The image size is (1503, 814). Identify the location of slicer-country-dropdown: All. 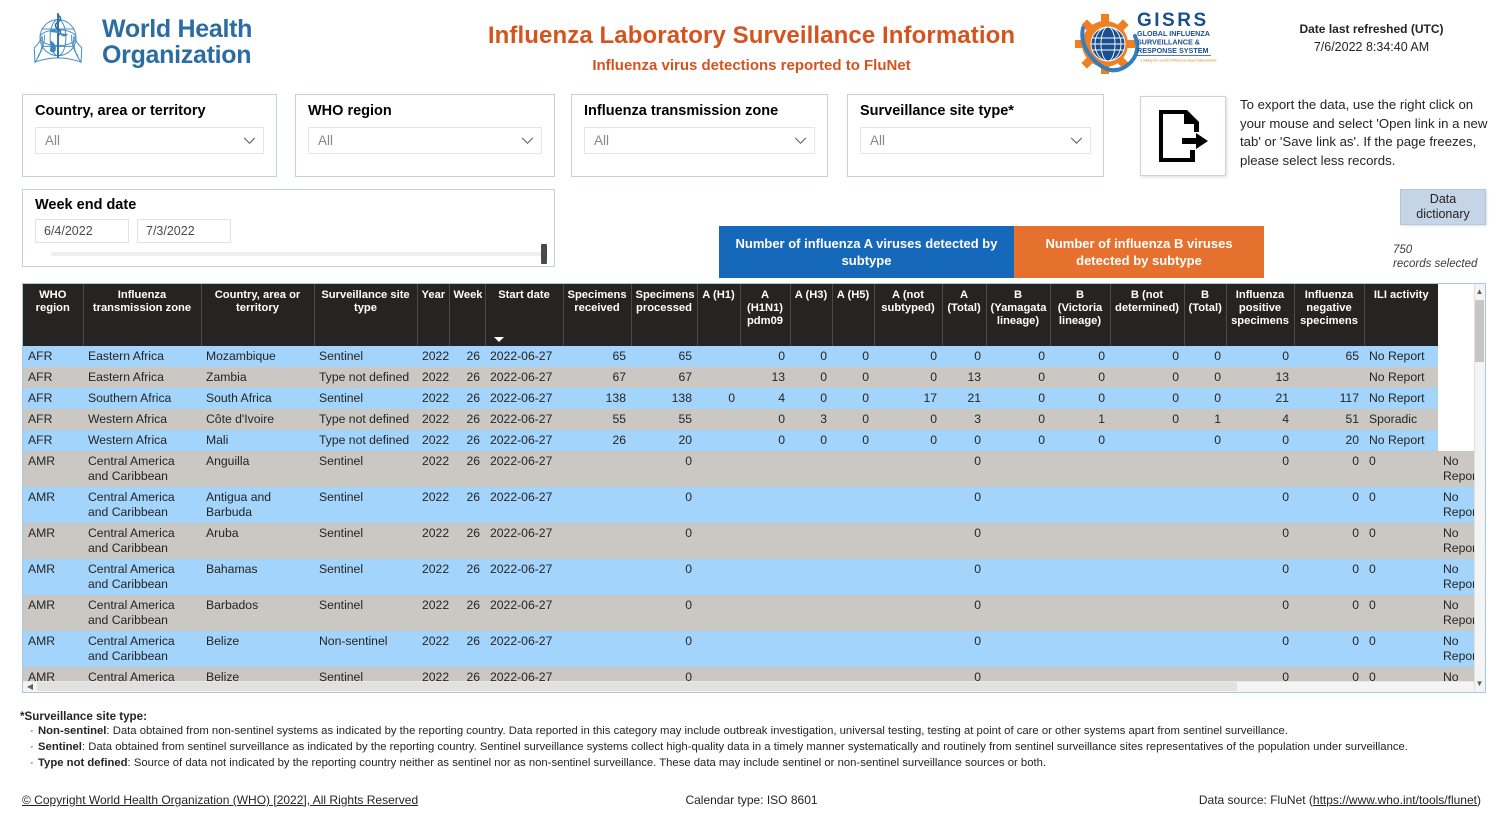
(149, 140).